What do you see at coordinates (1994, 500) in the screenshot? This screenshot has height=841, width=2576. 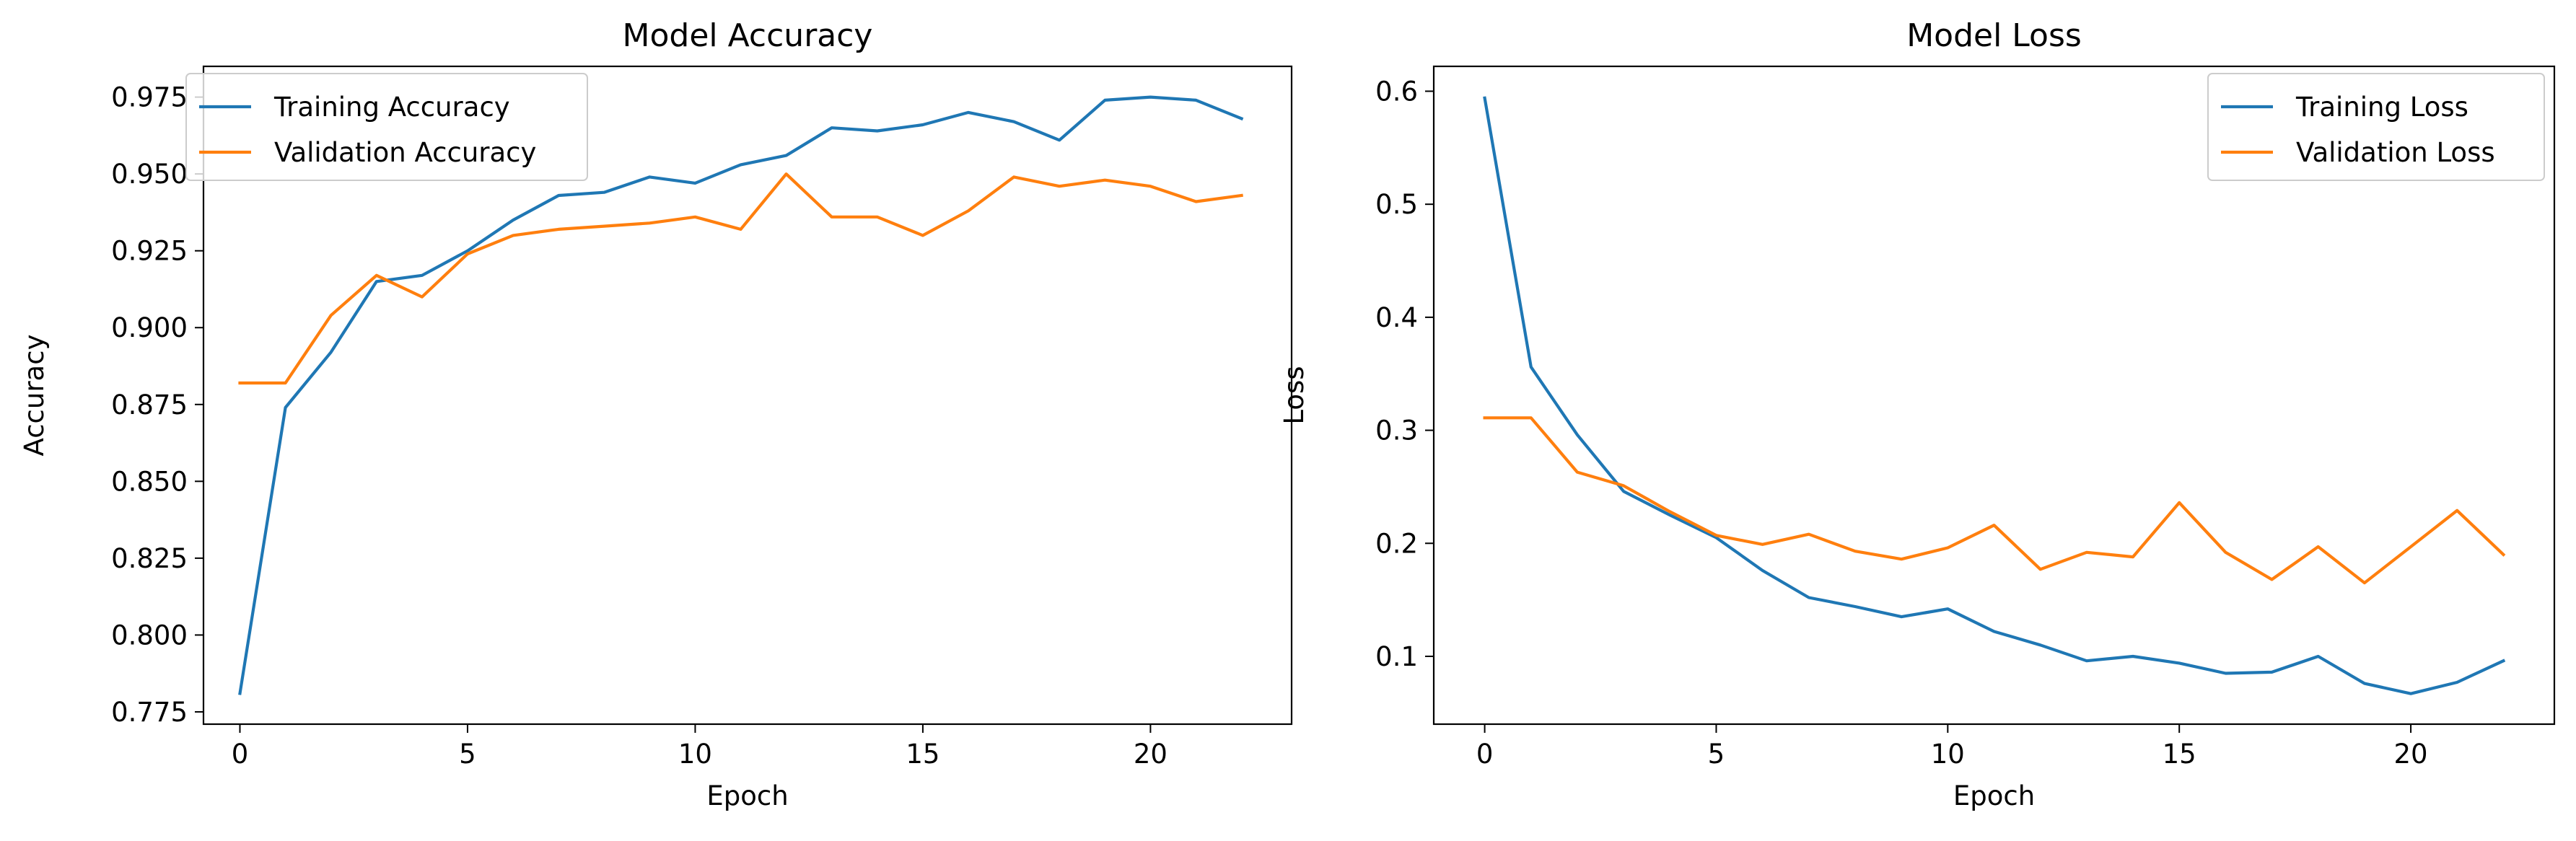 I see `loss-series-validation-loss` at bounding box center [1994, 500].